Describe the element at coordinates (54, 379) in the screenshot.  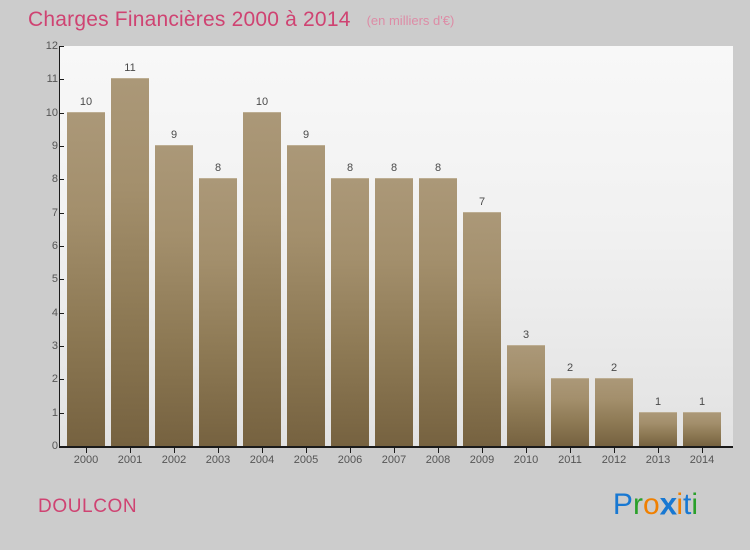
I see `y-axis-tick-label: 2` at that location.